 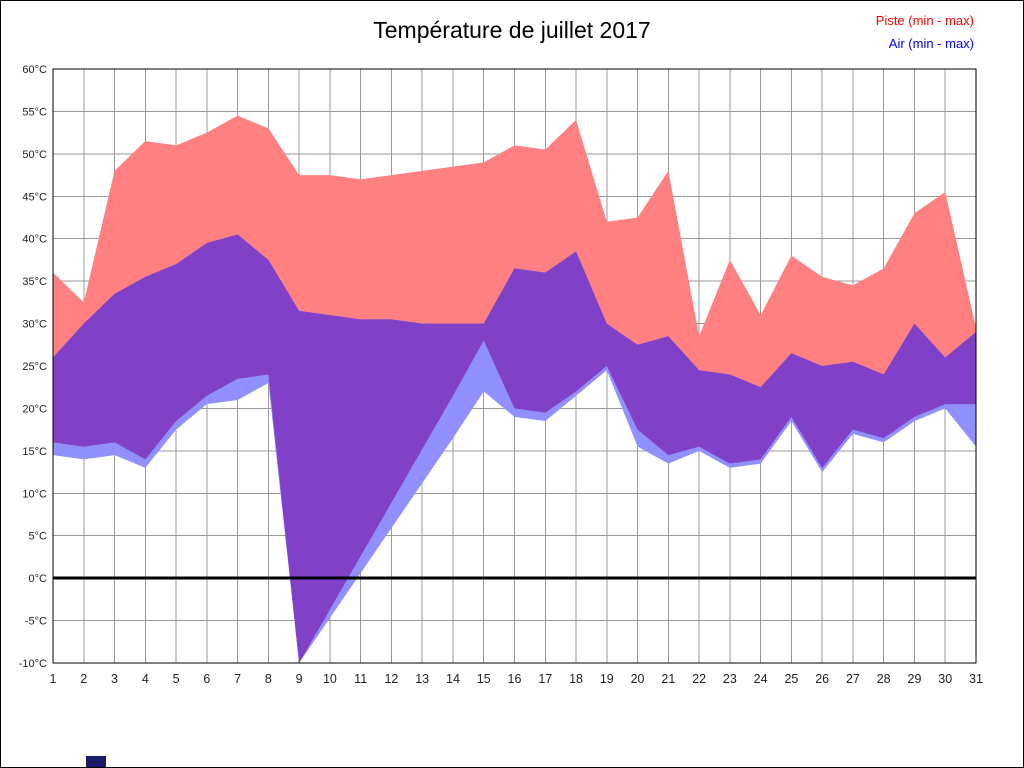 I want to click on y-tick-label: 15°C, so click(x=34, y=452).